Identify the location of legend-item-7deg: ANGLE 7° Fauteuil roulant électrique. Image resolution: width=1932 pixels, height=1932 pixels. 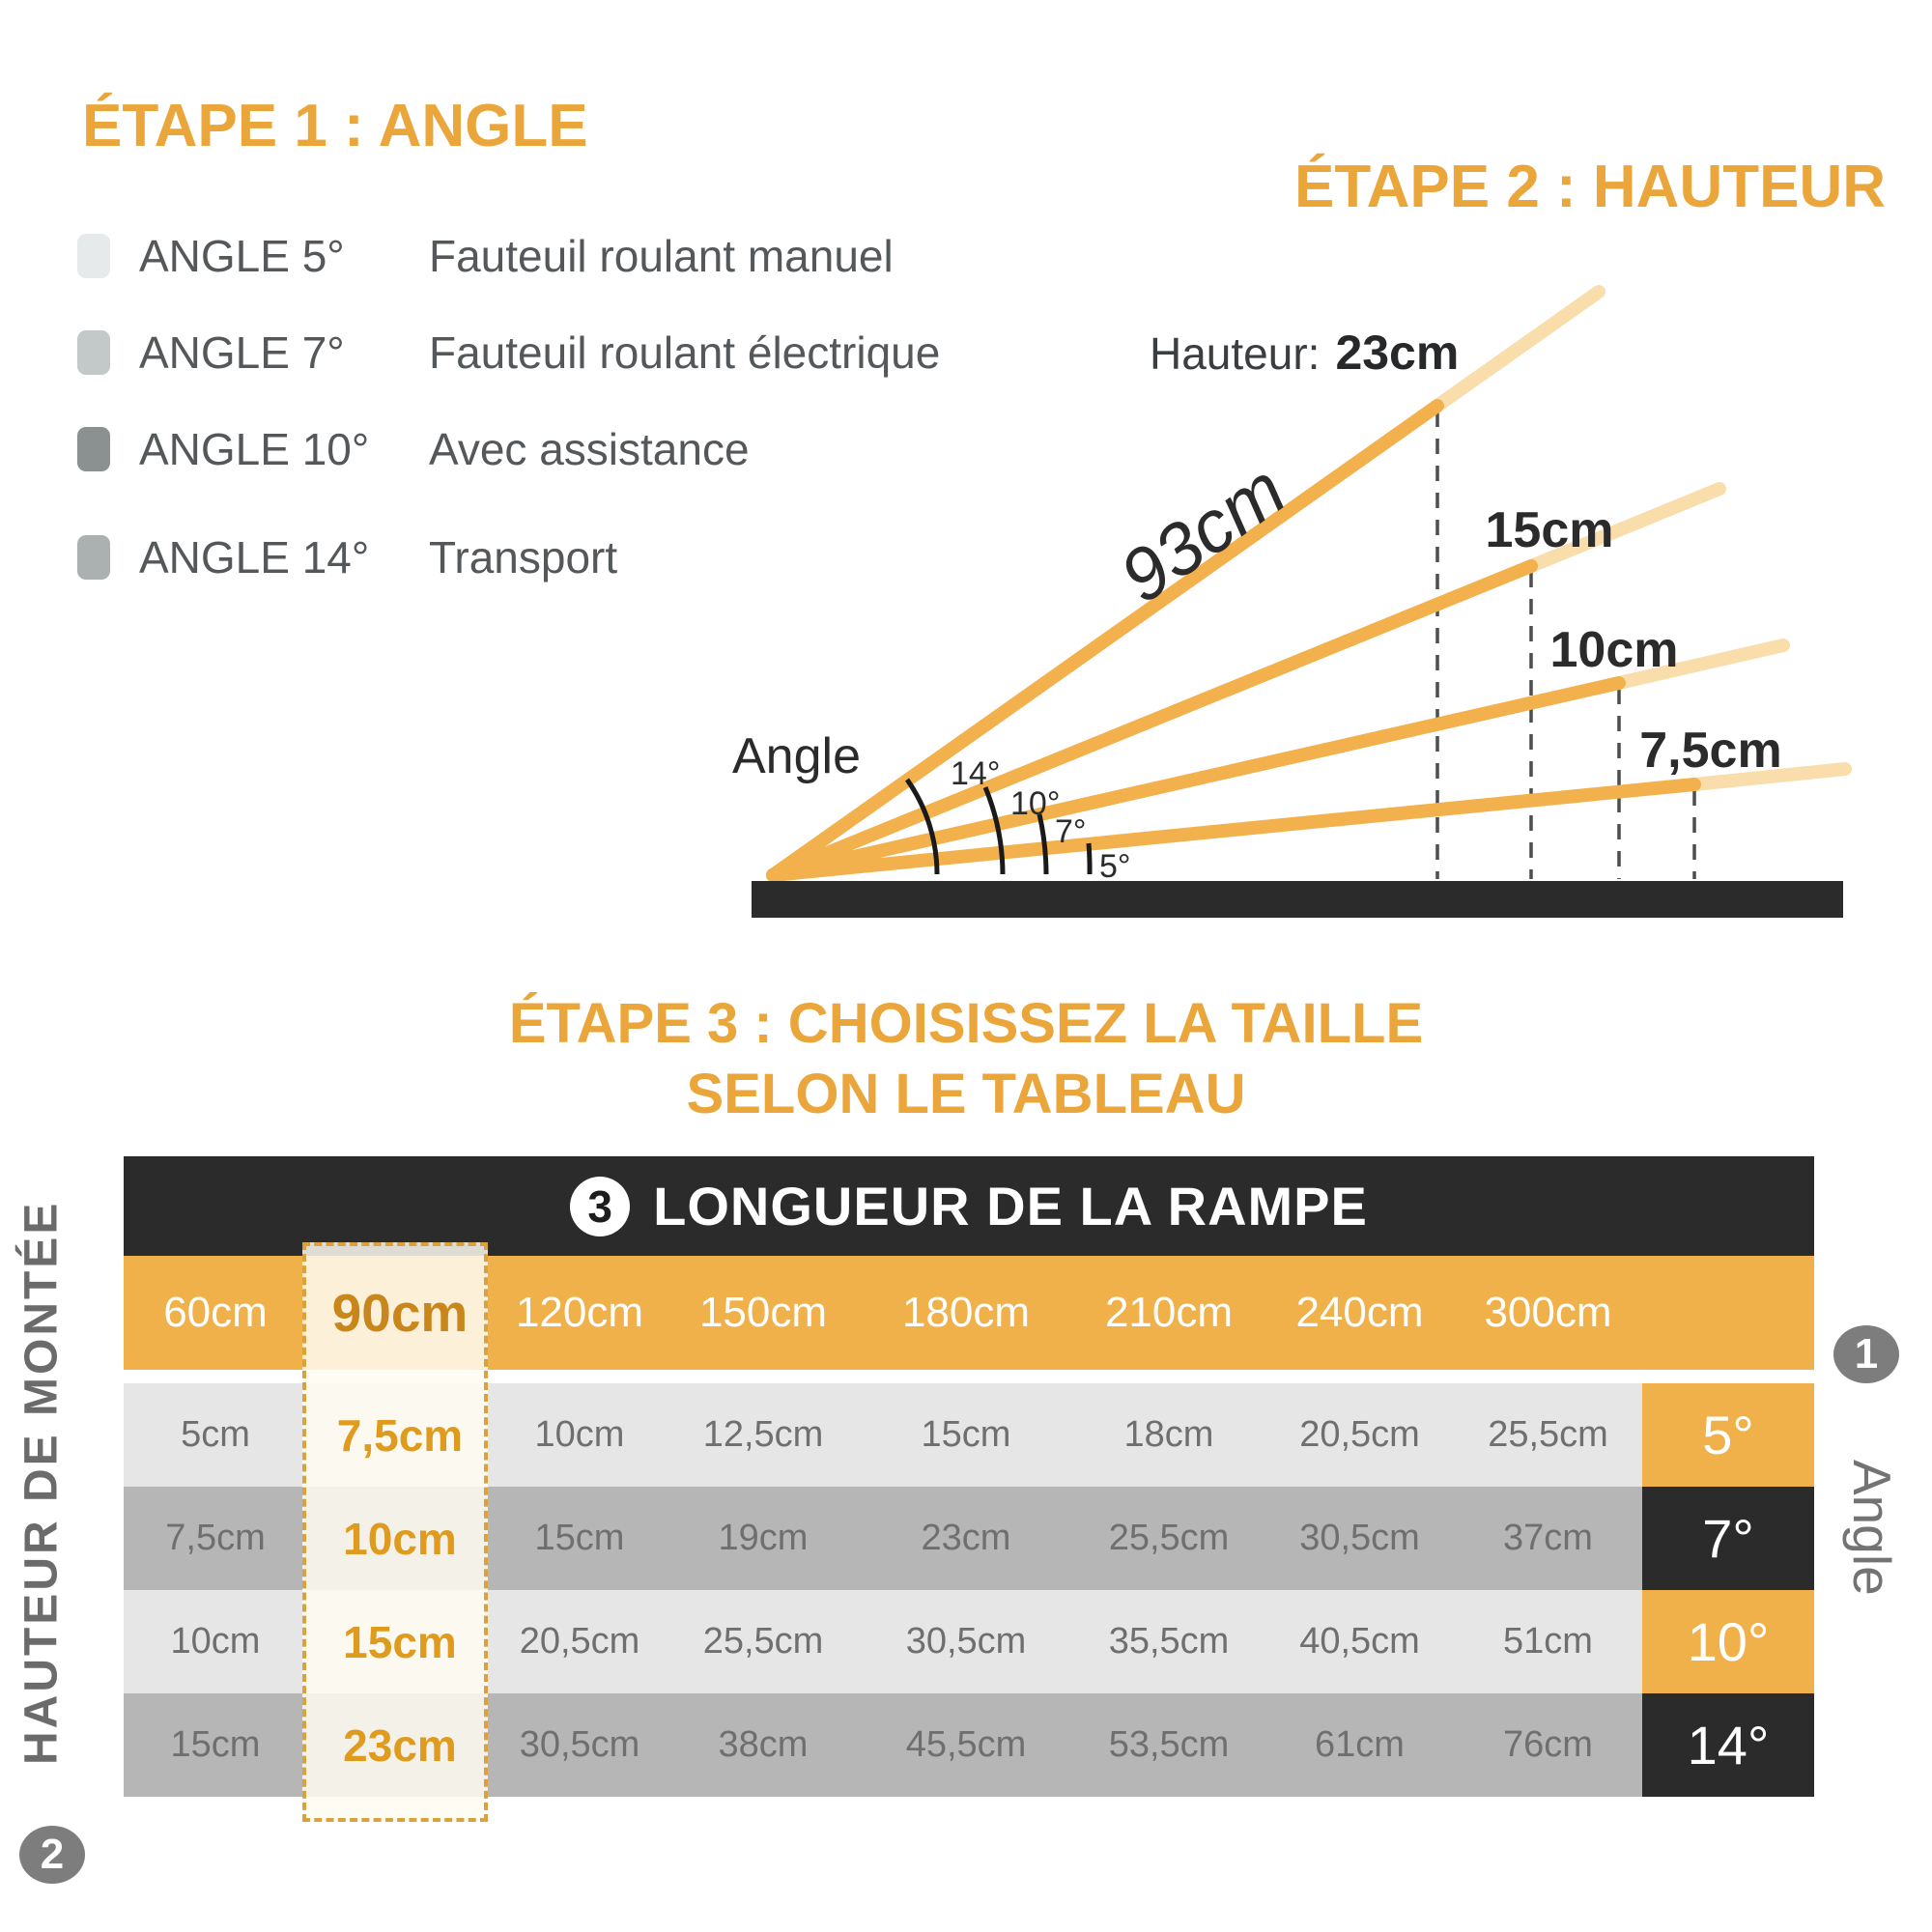
(508, 352).